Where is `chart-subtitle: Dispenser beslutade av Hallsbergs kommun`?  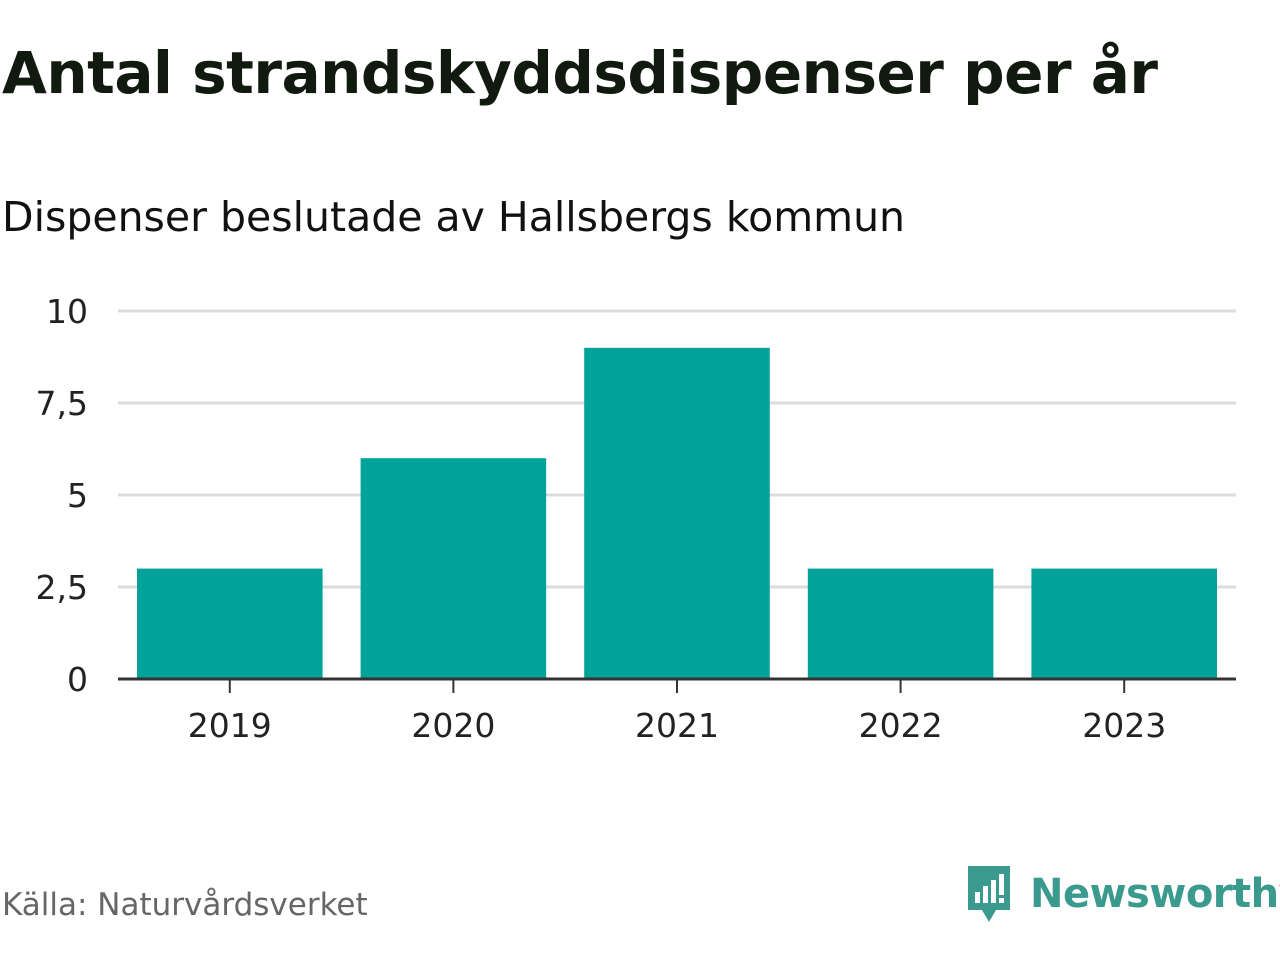 chart-subtitle: Dispenser beslutade av Hallsbergs kommun is located at coordinates (454, 217).